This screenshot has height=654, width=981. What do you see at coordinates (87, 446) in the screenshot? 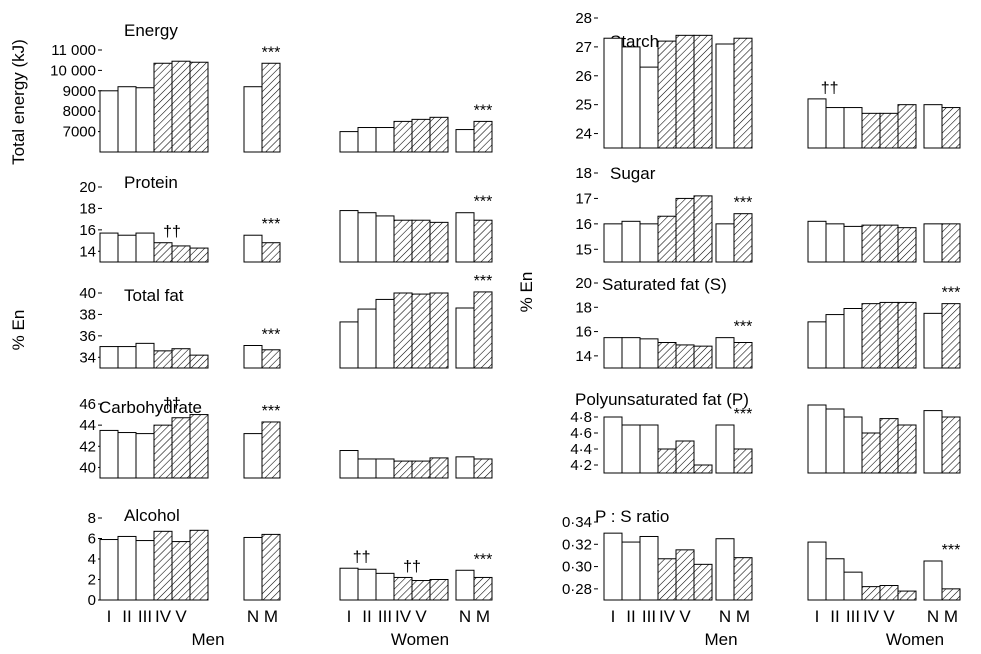
I see `y-tick-label: 42` at bounding box center [87, 446].